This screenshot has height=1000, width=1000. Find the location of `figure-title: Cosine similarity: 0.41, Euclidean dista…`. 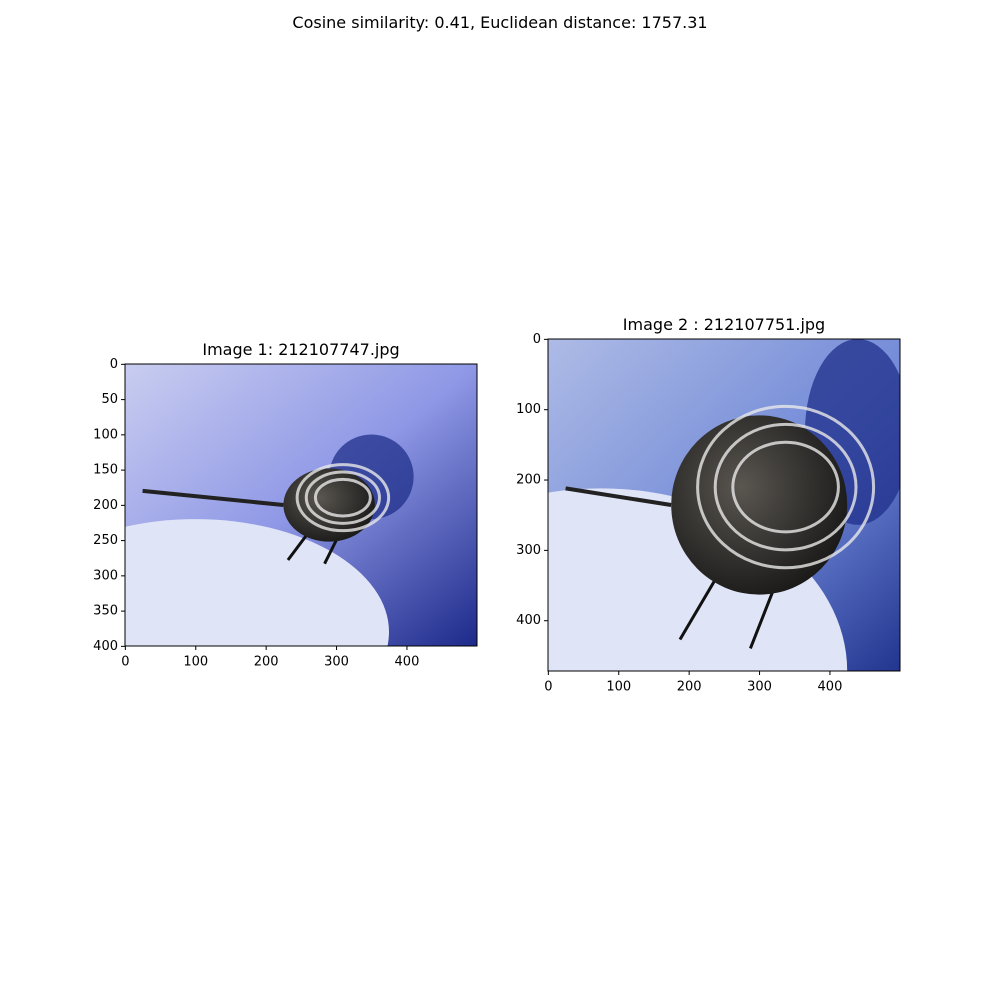

figure-title: Cosine similarity: 0.41, Euclidean dista… is located at coordinates (499, 22).